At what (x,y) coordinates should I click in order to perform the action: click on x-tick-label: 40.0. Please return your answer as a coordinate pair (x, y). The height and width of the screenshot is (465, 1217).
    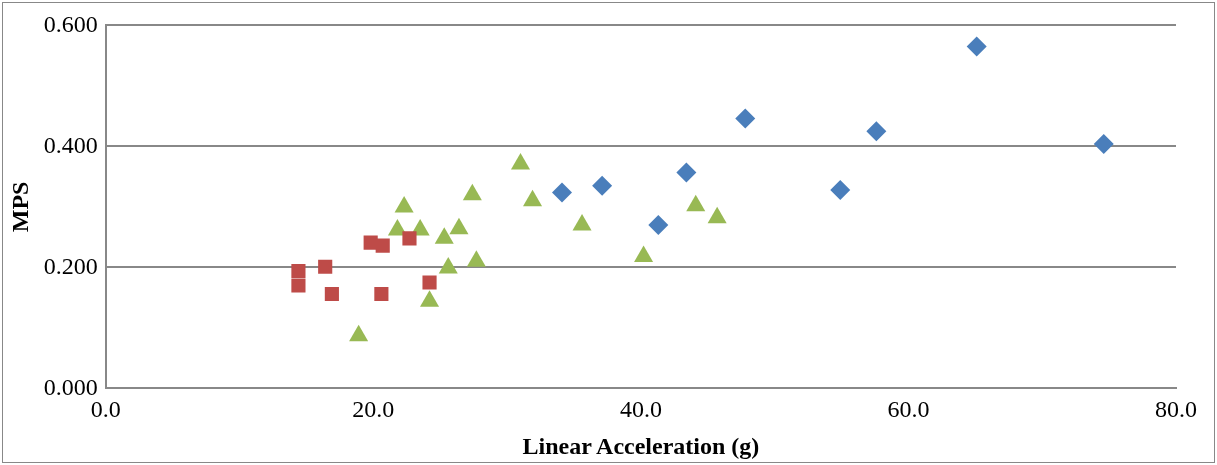
    Looking at the image, I should click on (640, 409).